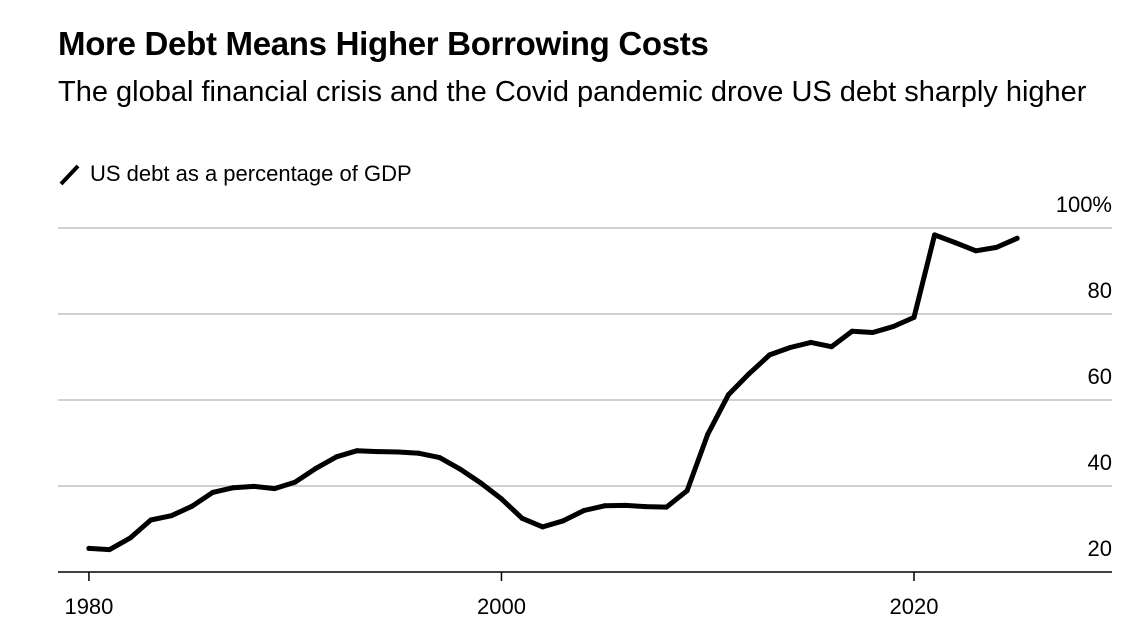  What do you see at coordinates (213, 492) in the screenshot?
I see `data-point-1986` at bounding box center [213, 492].